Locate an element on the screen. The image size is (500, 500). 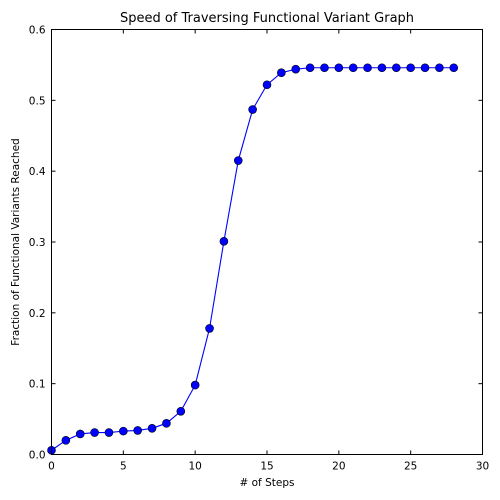
y-tick-label: 0.4 is located at coordinates (37, 172).